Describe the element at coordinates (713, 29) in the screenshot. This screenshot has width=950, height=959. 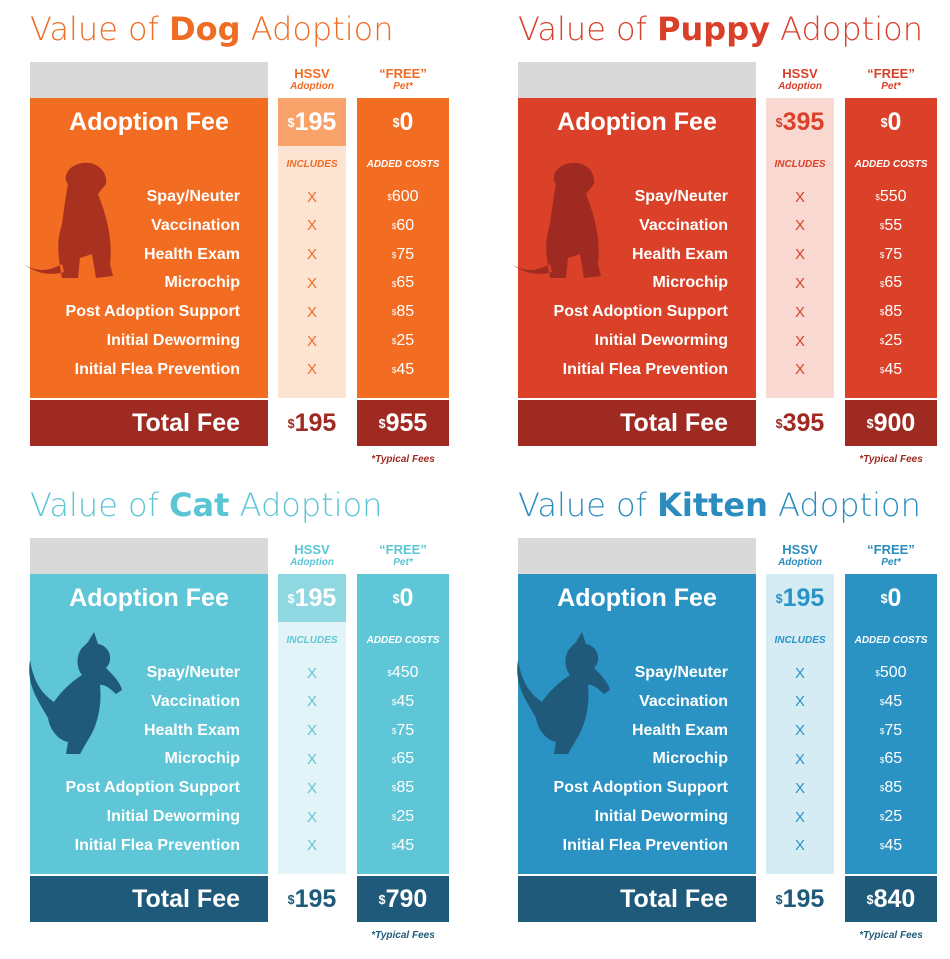
I see `title-animal: Puppy` at that location.